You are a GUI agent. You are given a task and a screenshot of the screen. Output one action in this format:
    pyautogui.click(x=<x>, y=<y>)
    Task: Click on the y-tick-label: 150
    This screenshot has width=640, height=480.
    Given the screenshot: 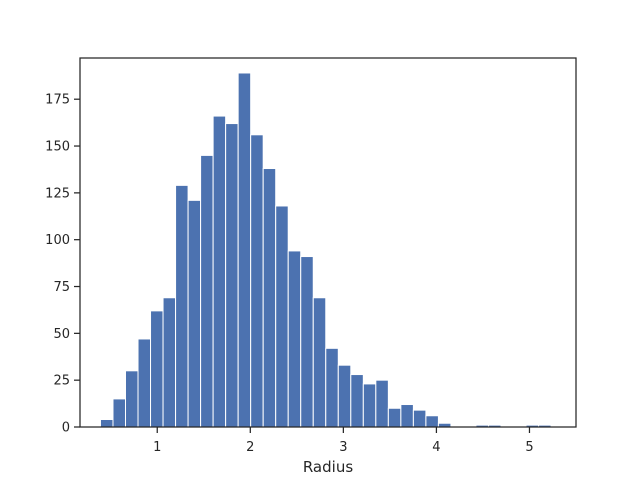 What is the action you would take?
    pyautogui.click(x=57, y=147)
    